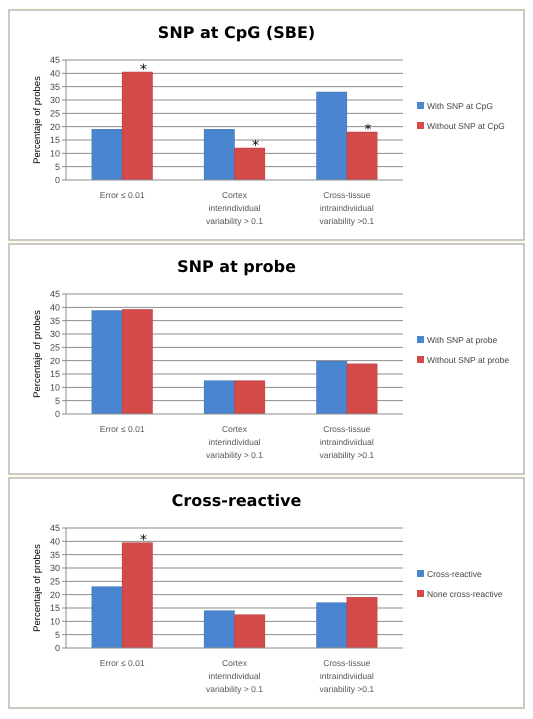  I want to click on legend-label: Without SNP at probe, so click(468, 359).